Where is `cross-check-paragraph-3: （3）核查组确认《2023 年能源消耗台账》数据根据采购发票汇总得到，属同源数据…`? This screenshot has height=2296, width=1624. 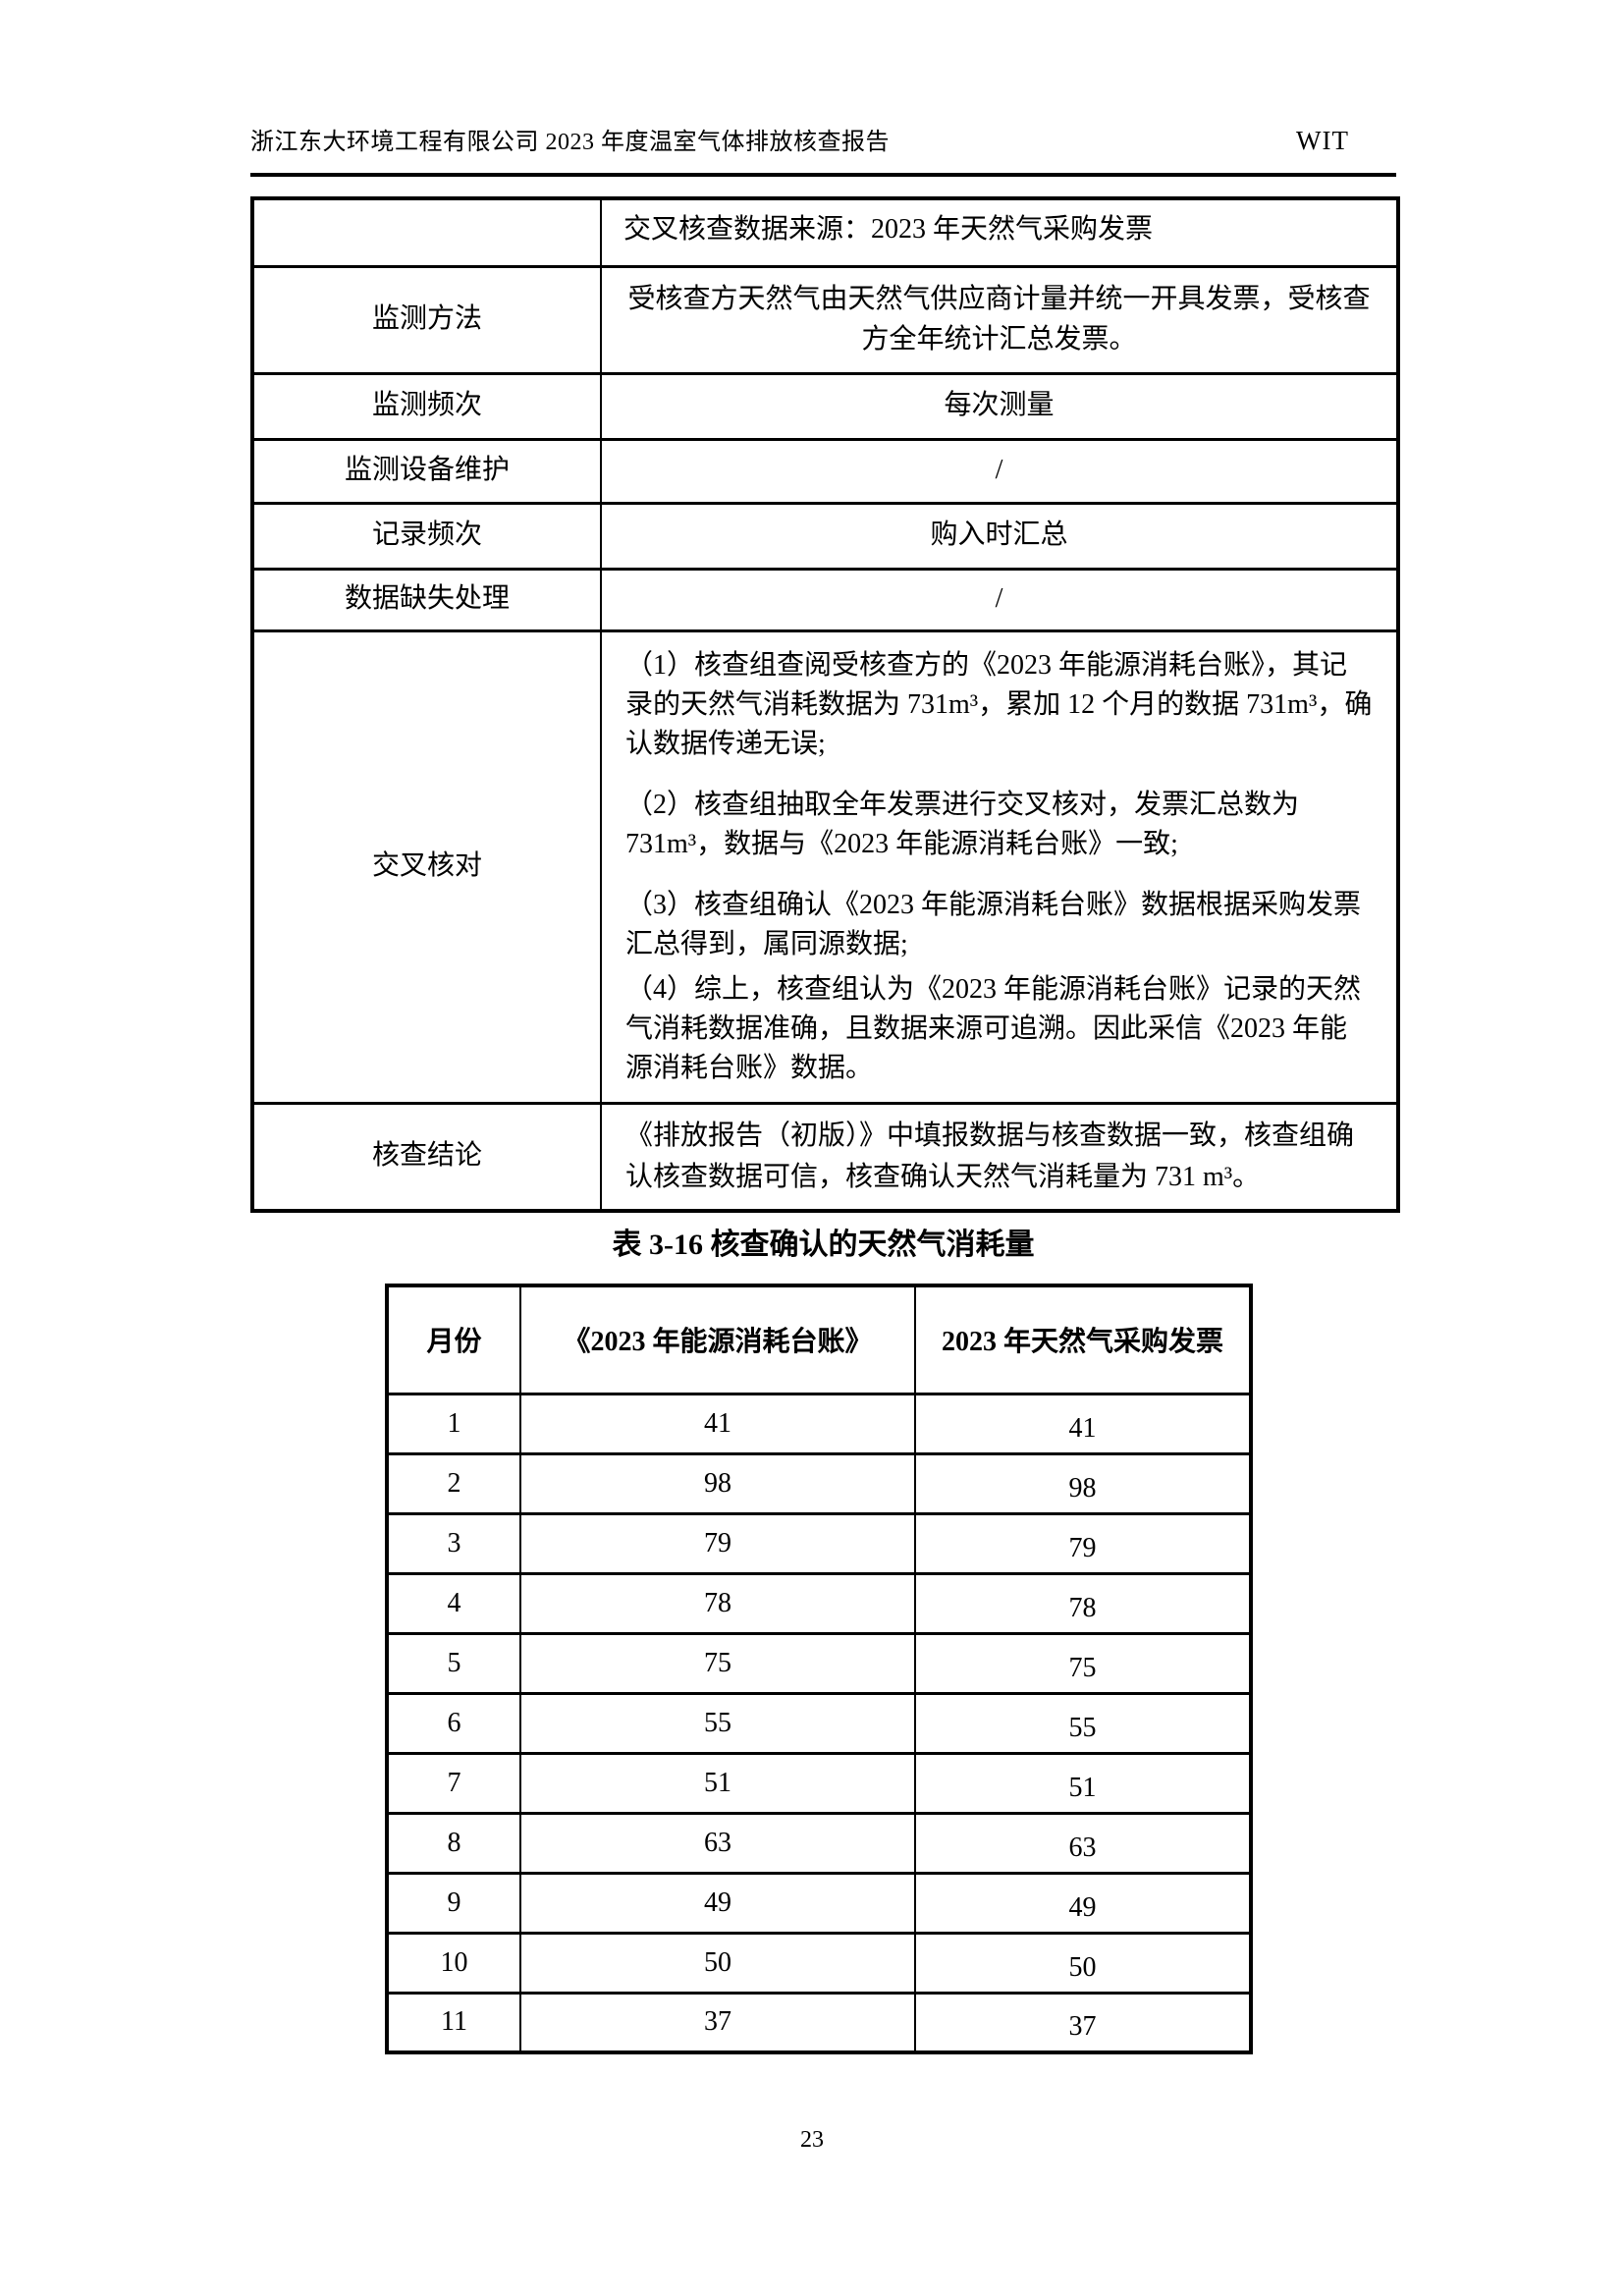
cross-check-paragraph-3: （3）核查组确认《2023 年能源消耗台账》数据根据采购发票汇总得到，属同源数据… is located at coordinates (993, 924).